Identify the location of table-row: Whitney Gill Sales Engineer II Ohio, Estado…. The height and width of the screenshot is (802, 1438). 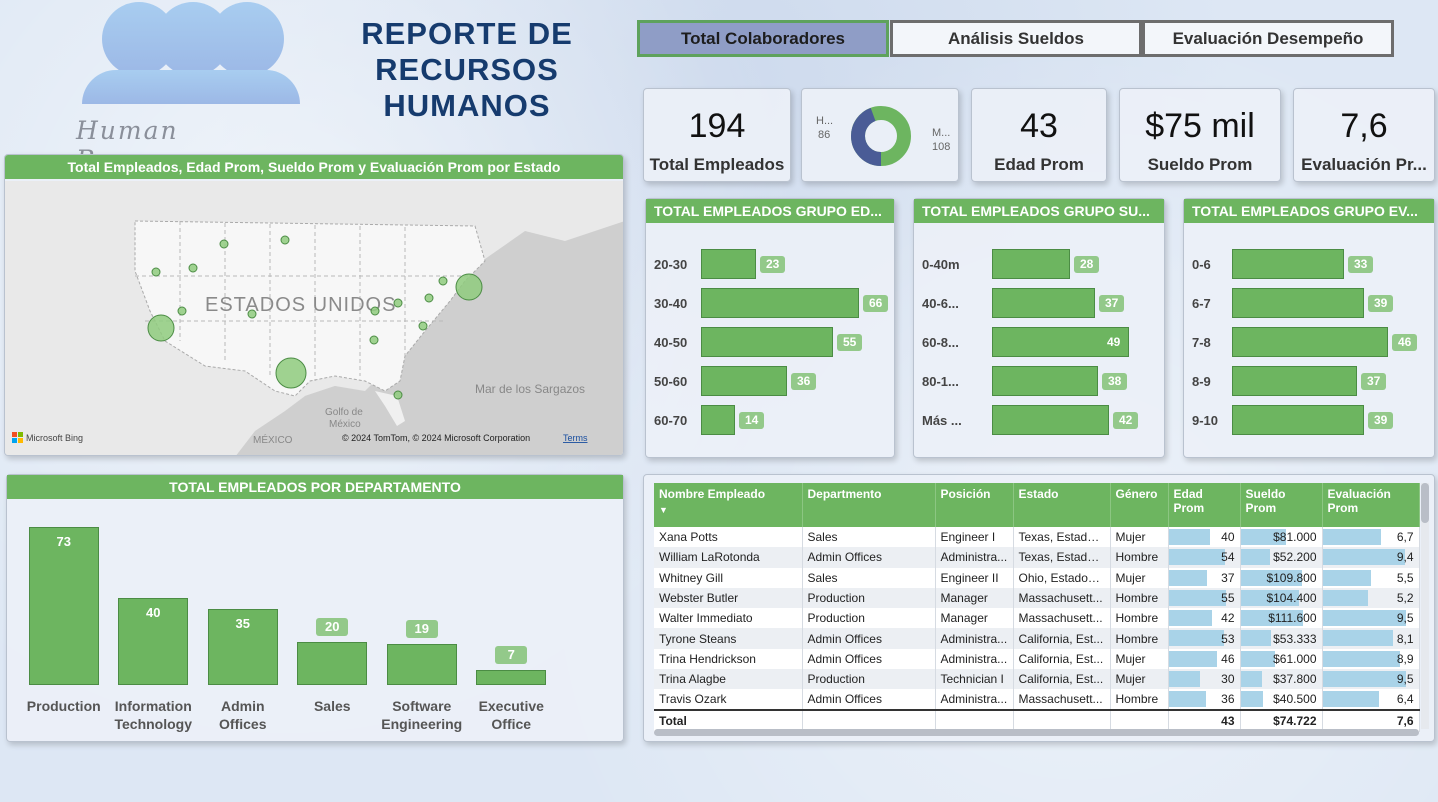
(1037, 577).